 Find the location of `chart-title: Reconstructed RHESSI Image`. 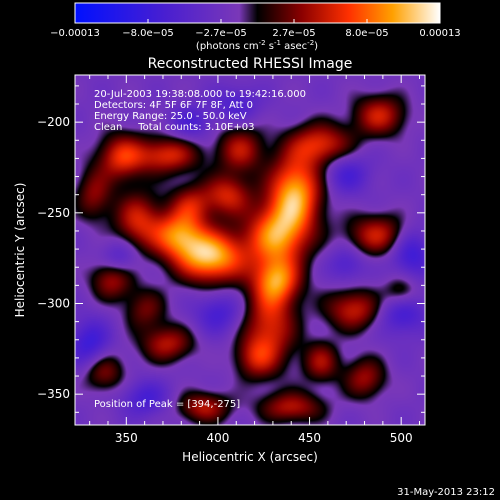

chart-title: Reconstructed RHESSI Image is located at coordinates (250, 64).